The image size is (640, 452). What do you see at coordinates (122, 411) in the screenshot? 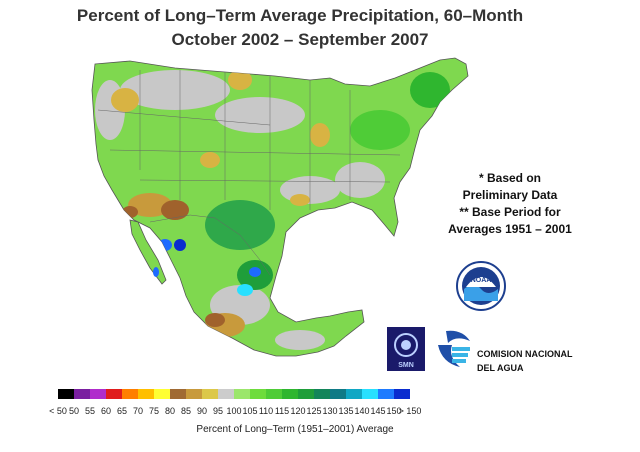
I see `legend-tick-label: 65` at bounding box center [122, 411].